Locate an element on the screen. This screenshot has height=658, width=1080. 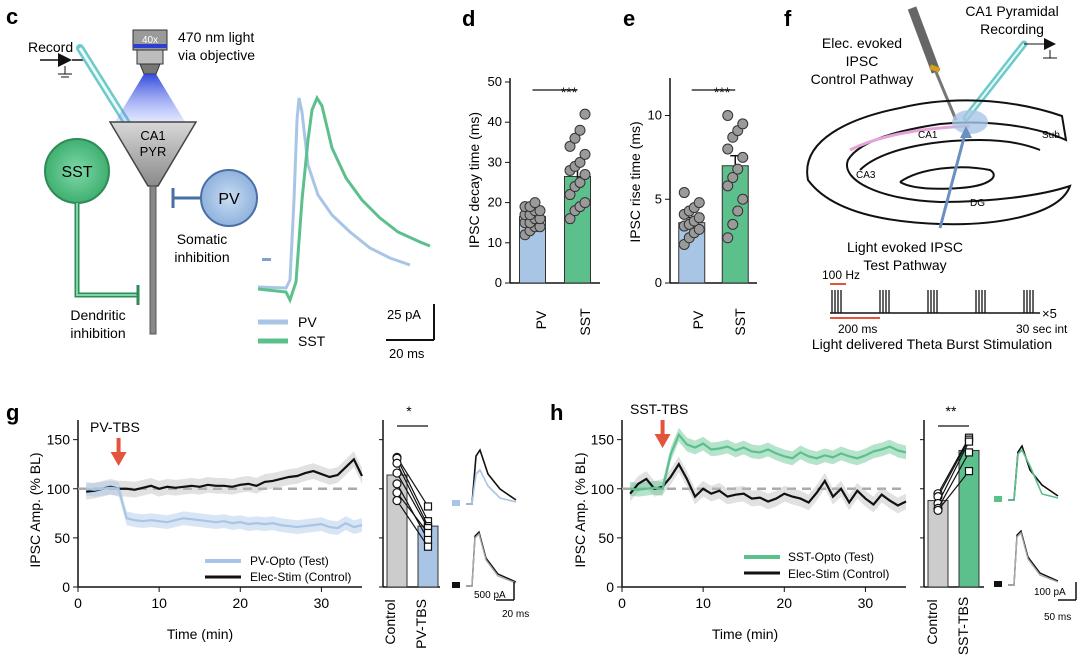
pv-interneuron: PV is located at coordinates (214, 198).